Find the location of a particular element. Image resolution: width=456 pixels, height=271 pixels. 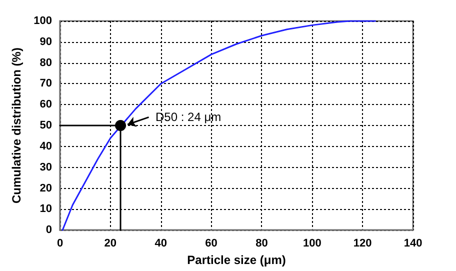

x-tick-label: 60 is located at coordinates (211, 244).